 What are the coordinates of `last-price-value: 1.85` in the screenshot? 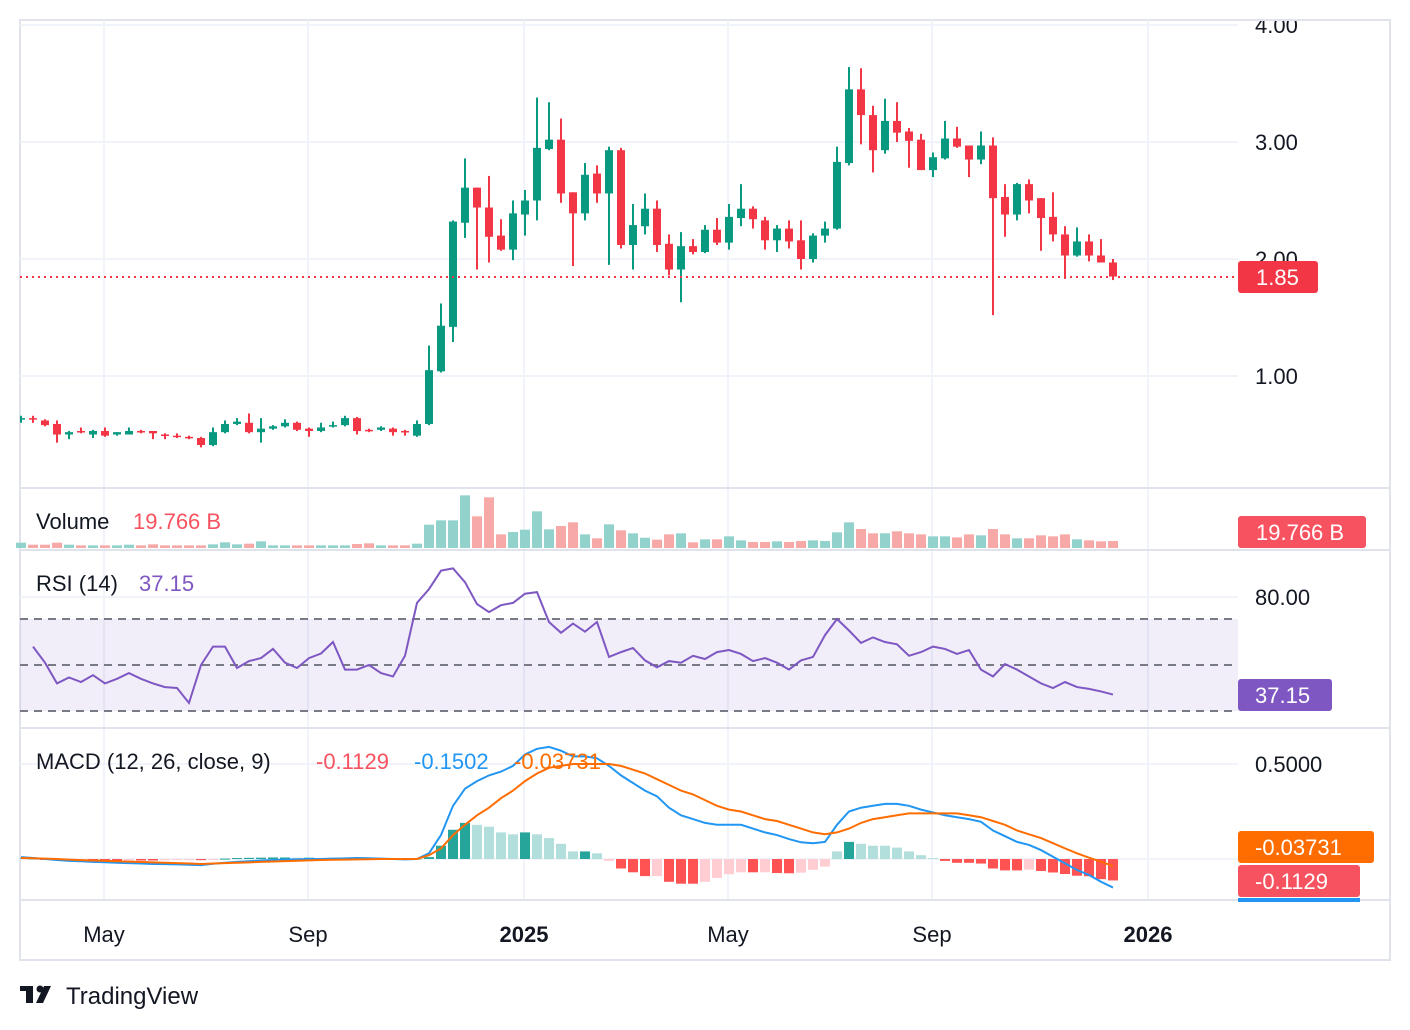 It's located at (1277, 277).